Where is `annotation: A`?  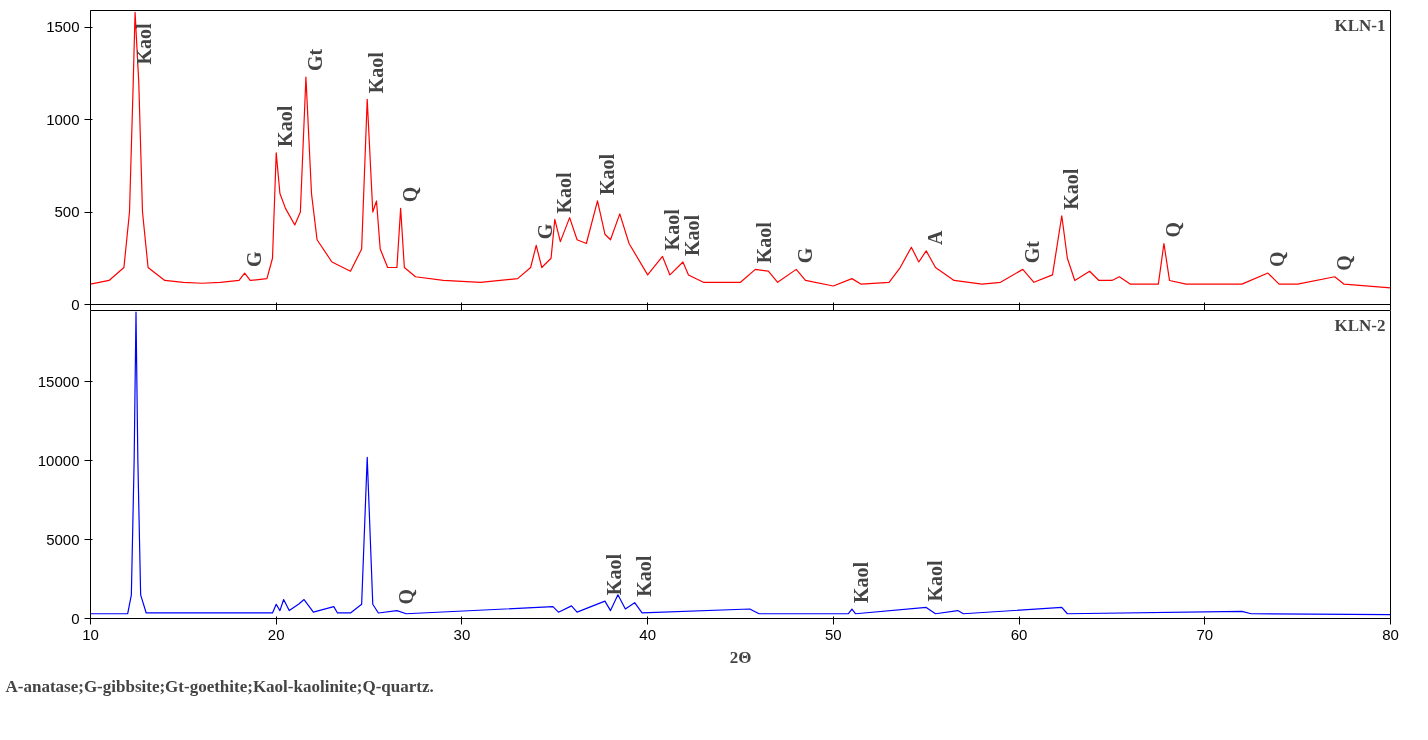
annotation: A is located at coordinates (935, 237).